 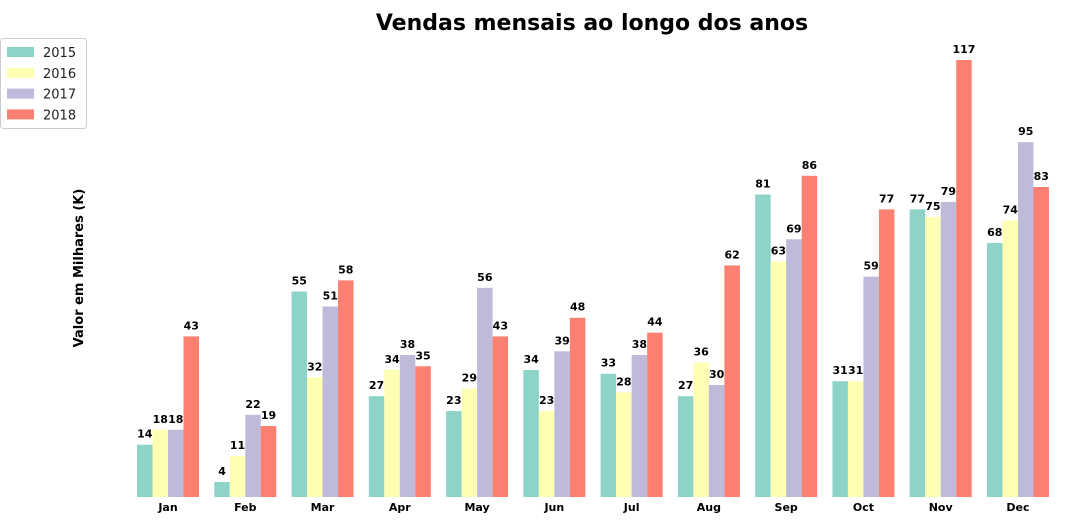 I want to click on data-label-2015-aug: 27, so click(x=685, y=385).